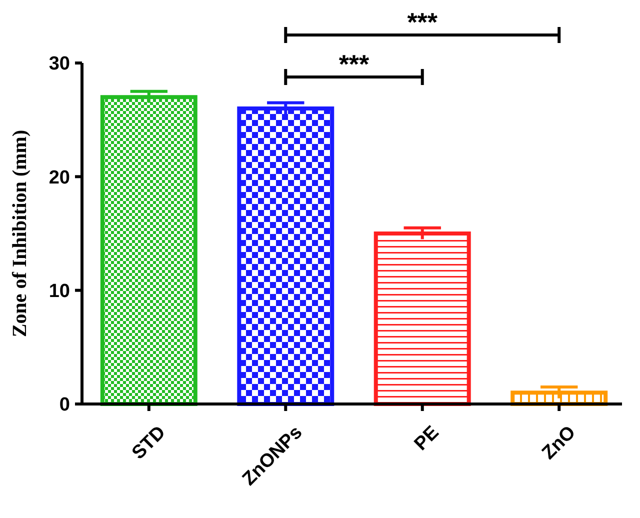  What do you see at coordinates (59, 291) in the screenshot?
I see `y-tick-label: 10` at bounding box center [59, 291].